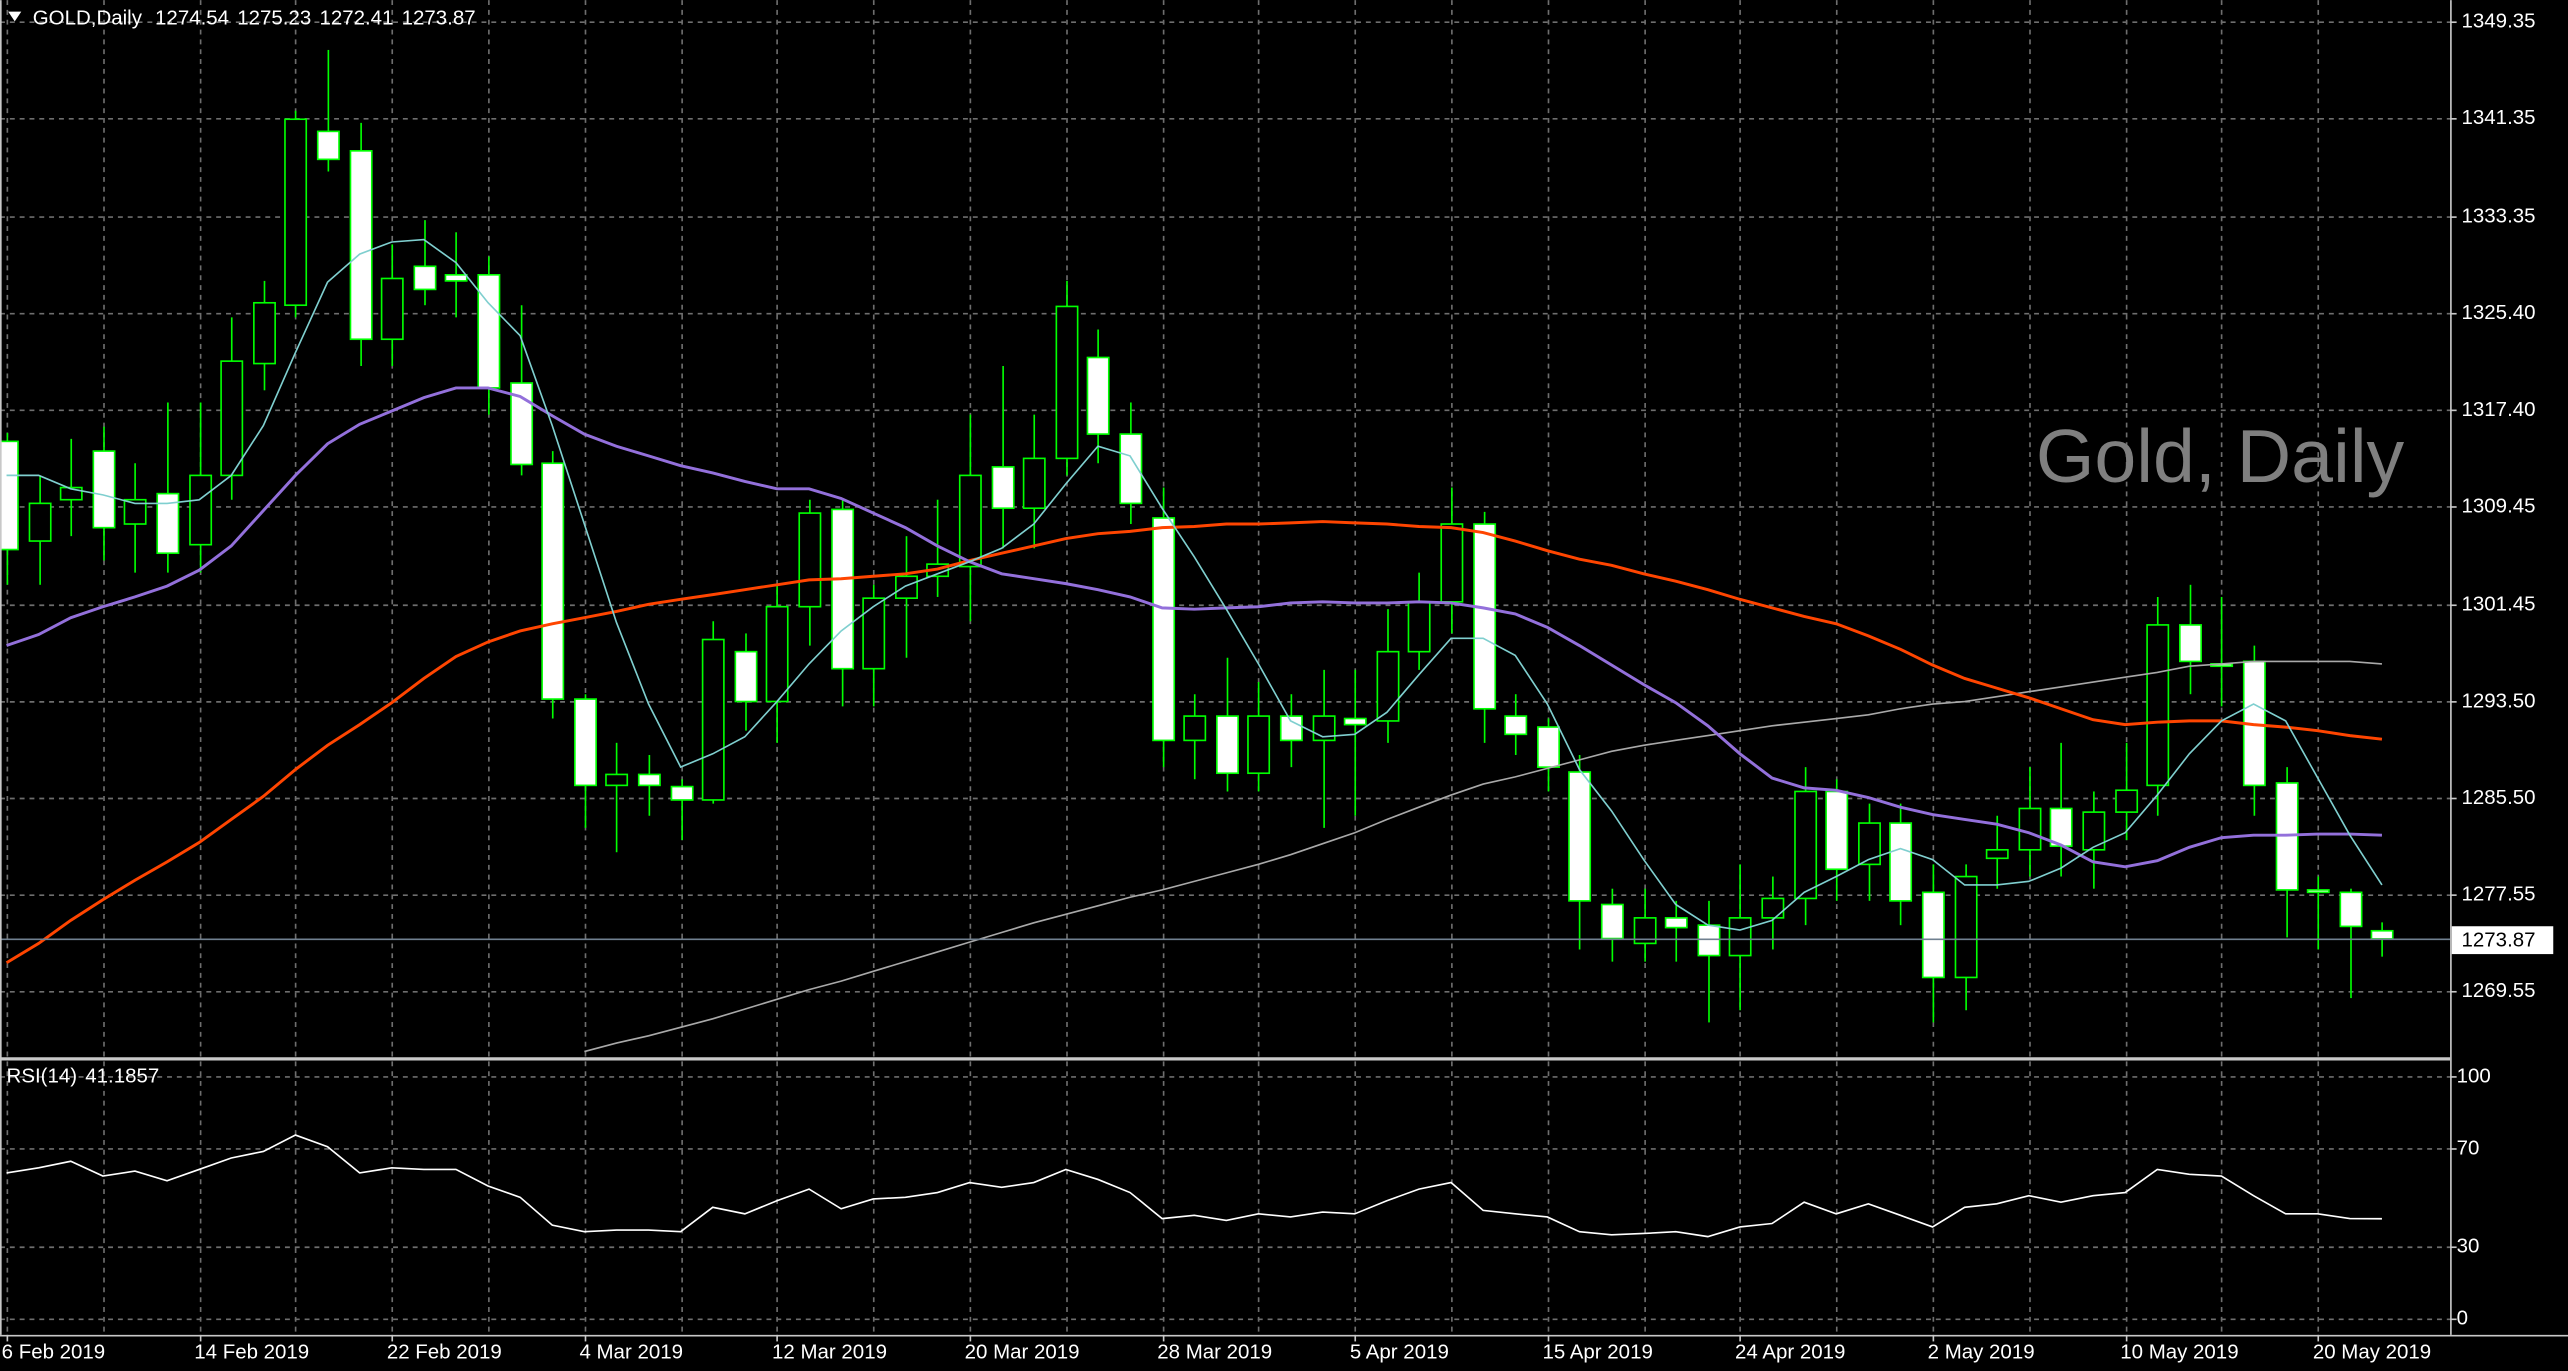  What do you see at coordinates (274, 18) in the screenshot?
I see `header-high: 1275.23` at bounding box center [274, 18].